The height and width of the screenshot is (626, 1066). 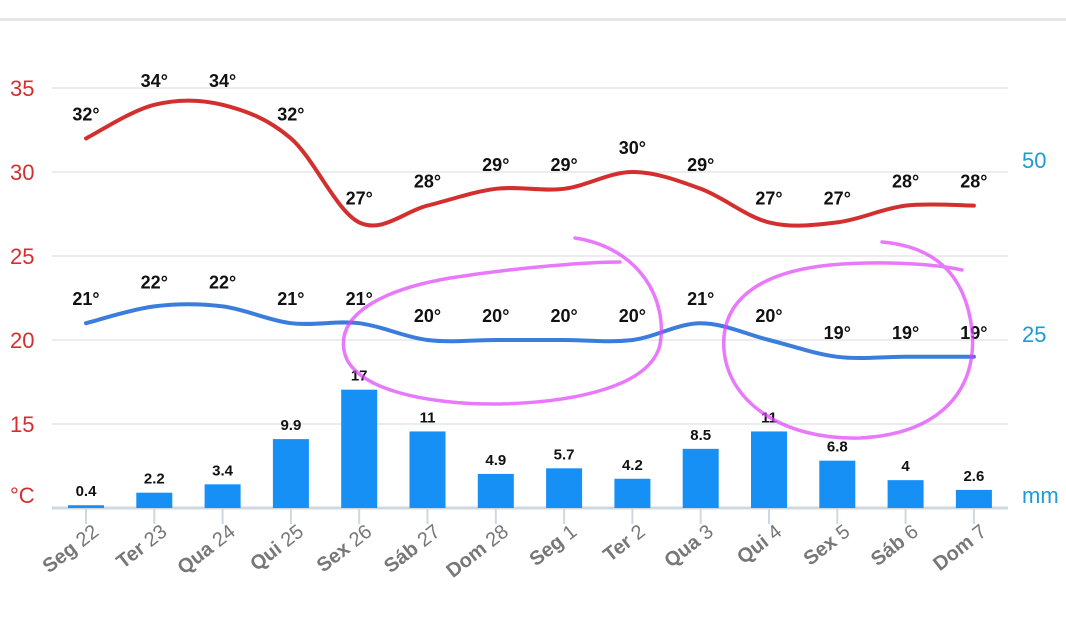 I want to click on freehand-circle-left, so click(x=502, y=321).